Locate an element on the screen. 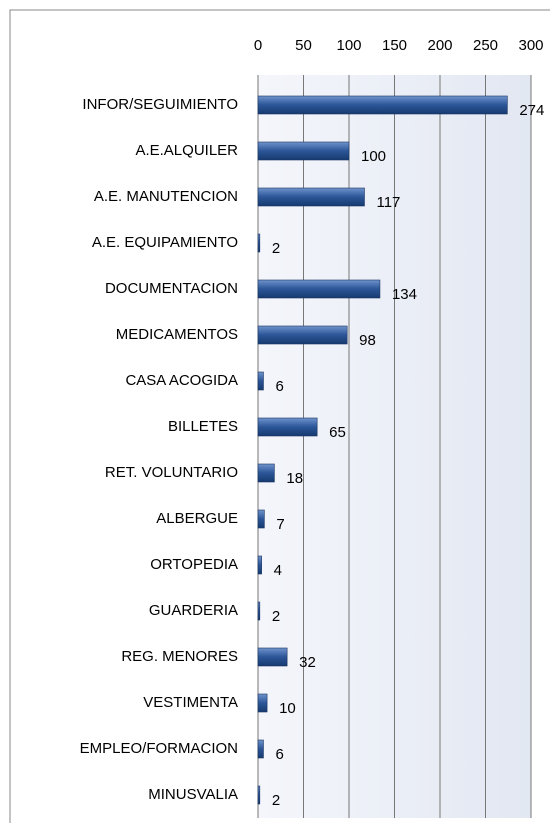  y-tick-label: A.E. MANUTENCION is located at coordinates (166, 196).